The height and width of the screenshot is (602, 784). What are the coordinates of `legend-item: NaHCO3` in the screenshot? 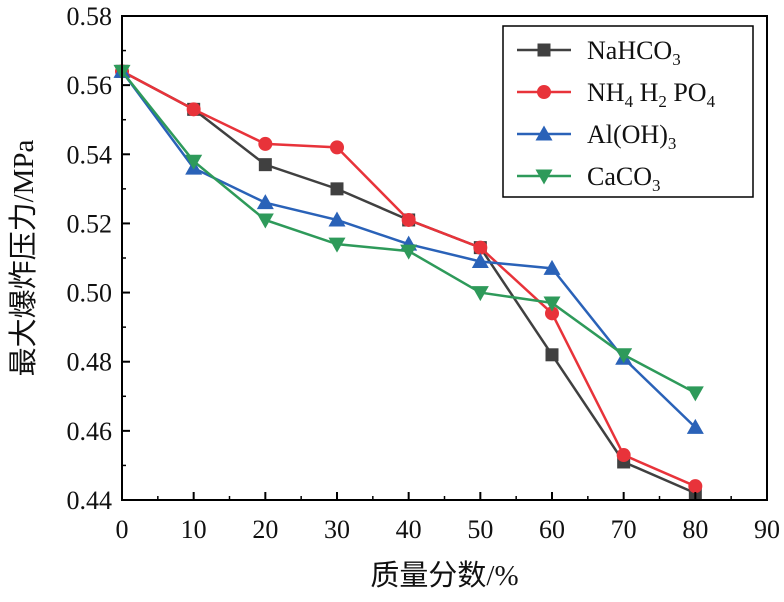 It's located at (599, 52).